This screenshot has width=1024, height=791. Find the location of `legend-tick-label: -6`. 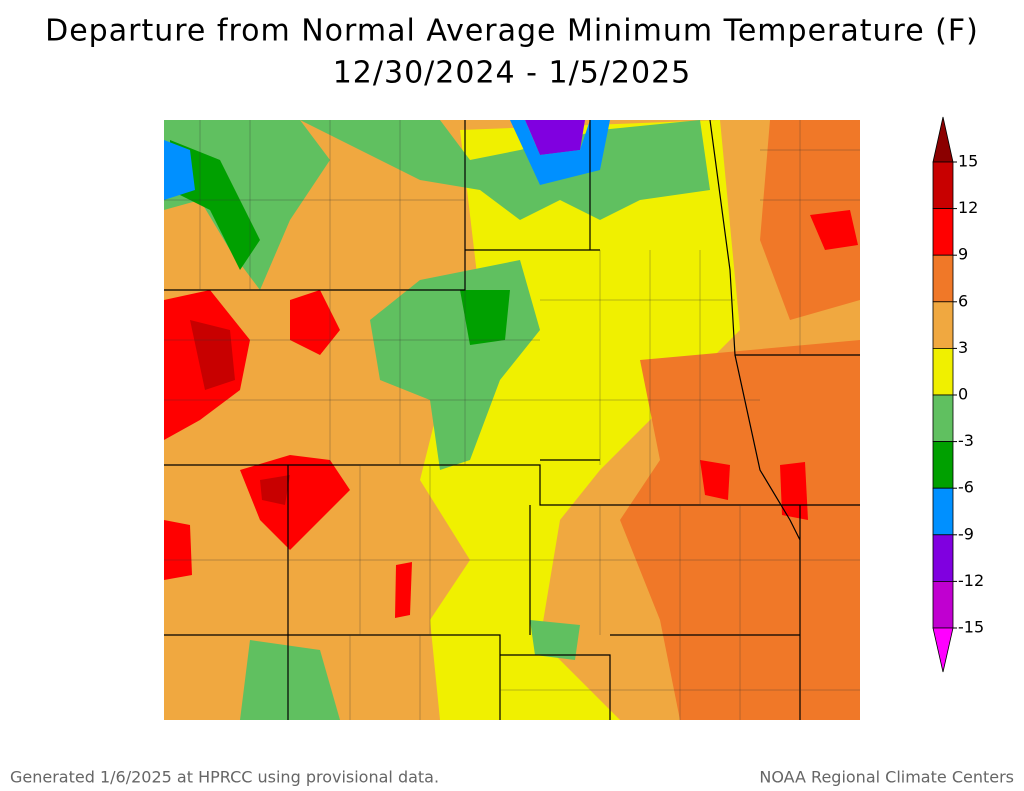

legend-tick-label: -6 is located at coordinates (966, 487).